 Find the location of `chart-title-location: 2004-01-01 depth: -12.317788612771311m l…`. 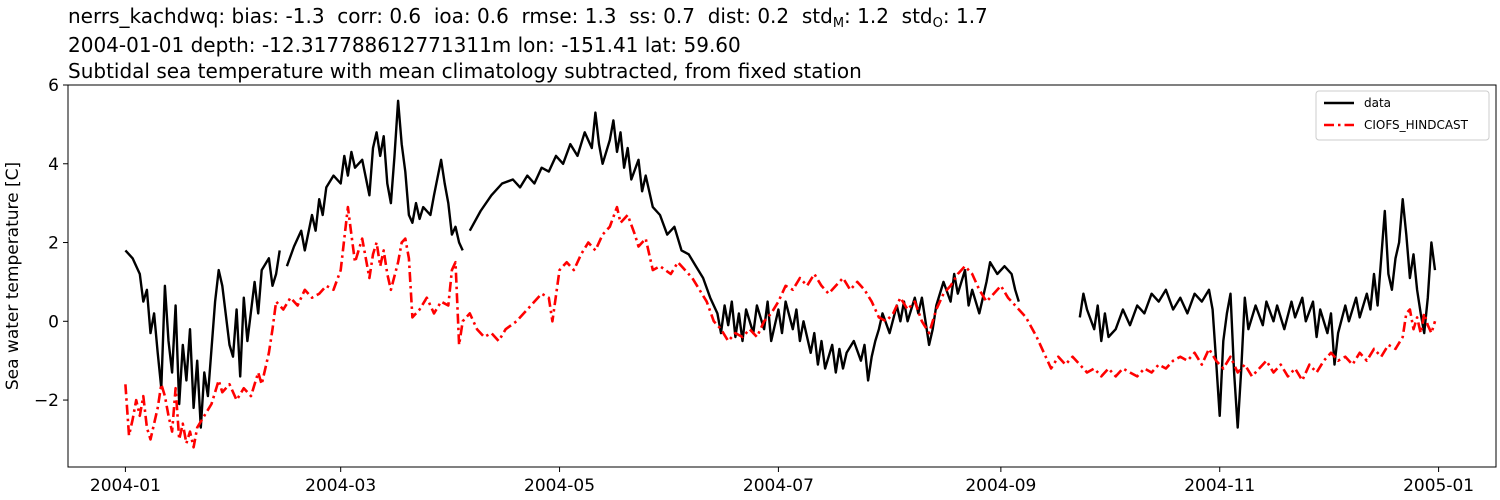

chart-title-location: 2004-01-01 depth: -12.317788612771311m l… is located at coordinates (404, 45).